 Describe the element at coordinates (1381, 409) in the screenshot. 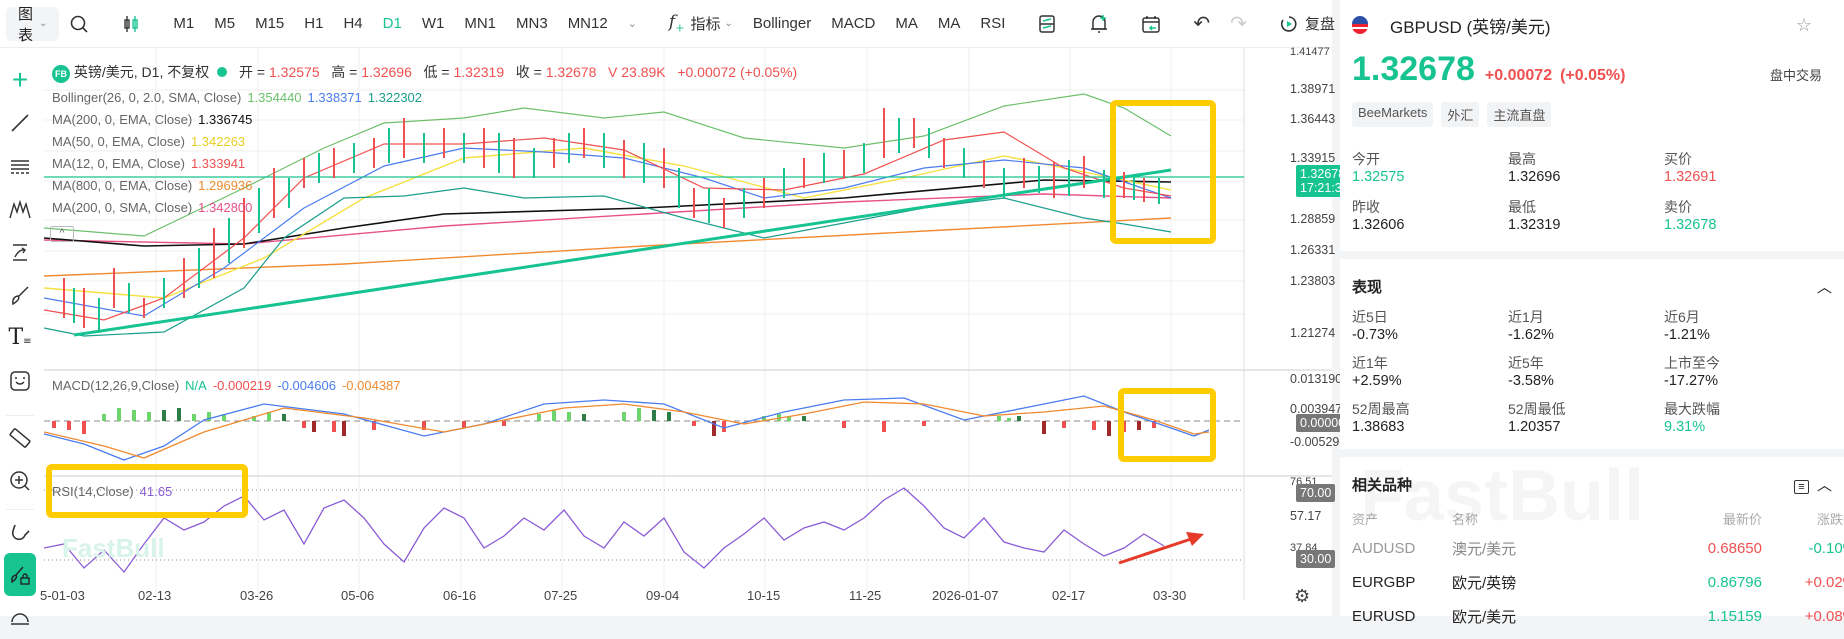

I see `perf-label: 52周最高` at that location.